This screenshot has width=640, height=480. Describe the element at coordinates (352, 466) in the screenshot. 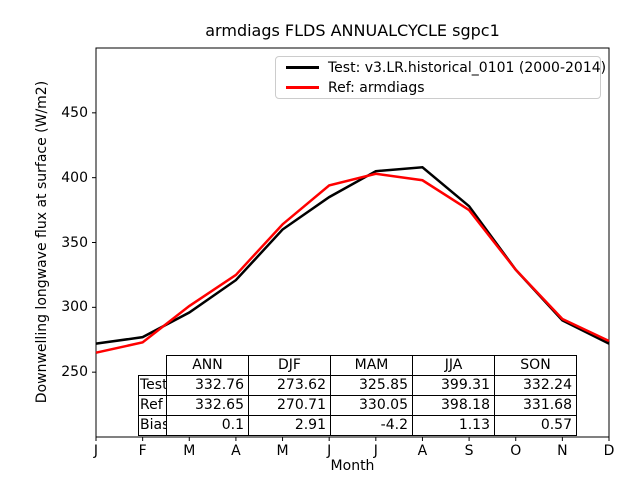

I see `x-axis-label: Month` at that location.